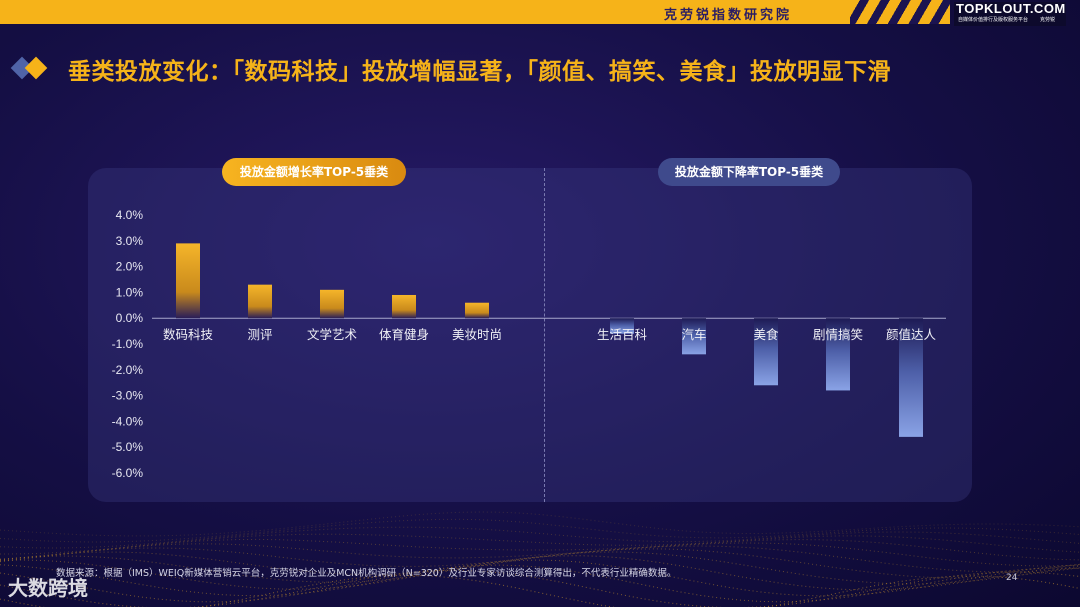 This screenshot has height=607, width=1080. Describe the element at coordinates (48, 588) in the screenshot. I see `watermark: 大数跨境` at that location.